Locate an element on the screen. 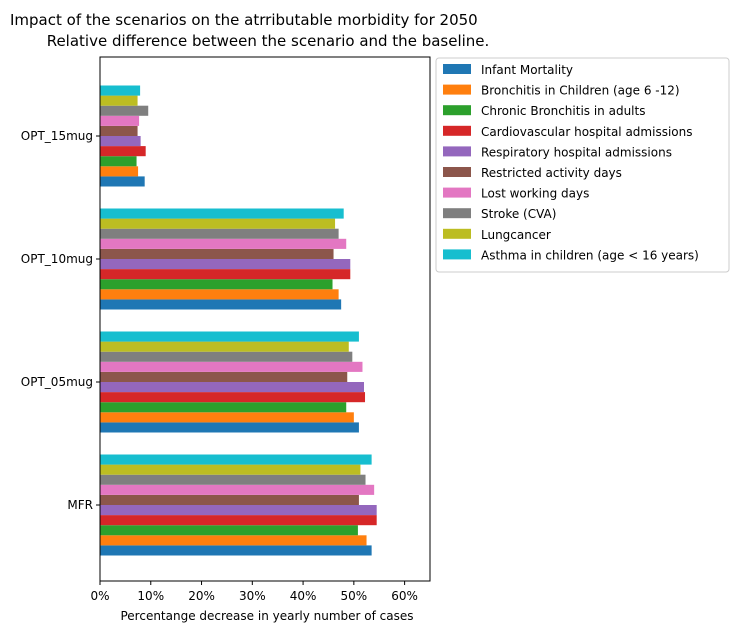 This screenshot has width=734, height=626. x-tick-label: 10% is located at coordinates (150, 596).